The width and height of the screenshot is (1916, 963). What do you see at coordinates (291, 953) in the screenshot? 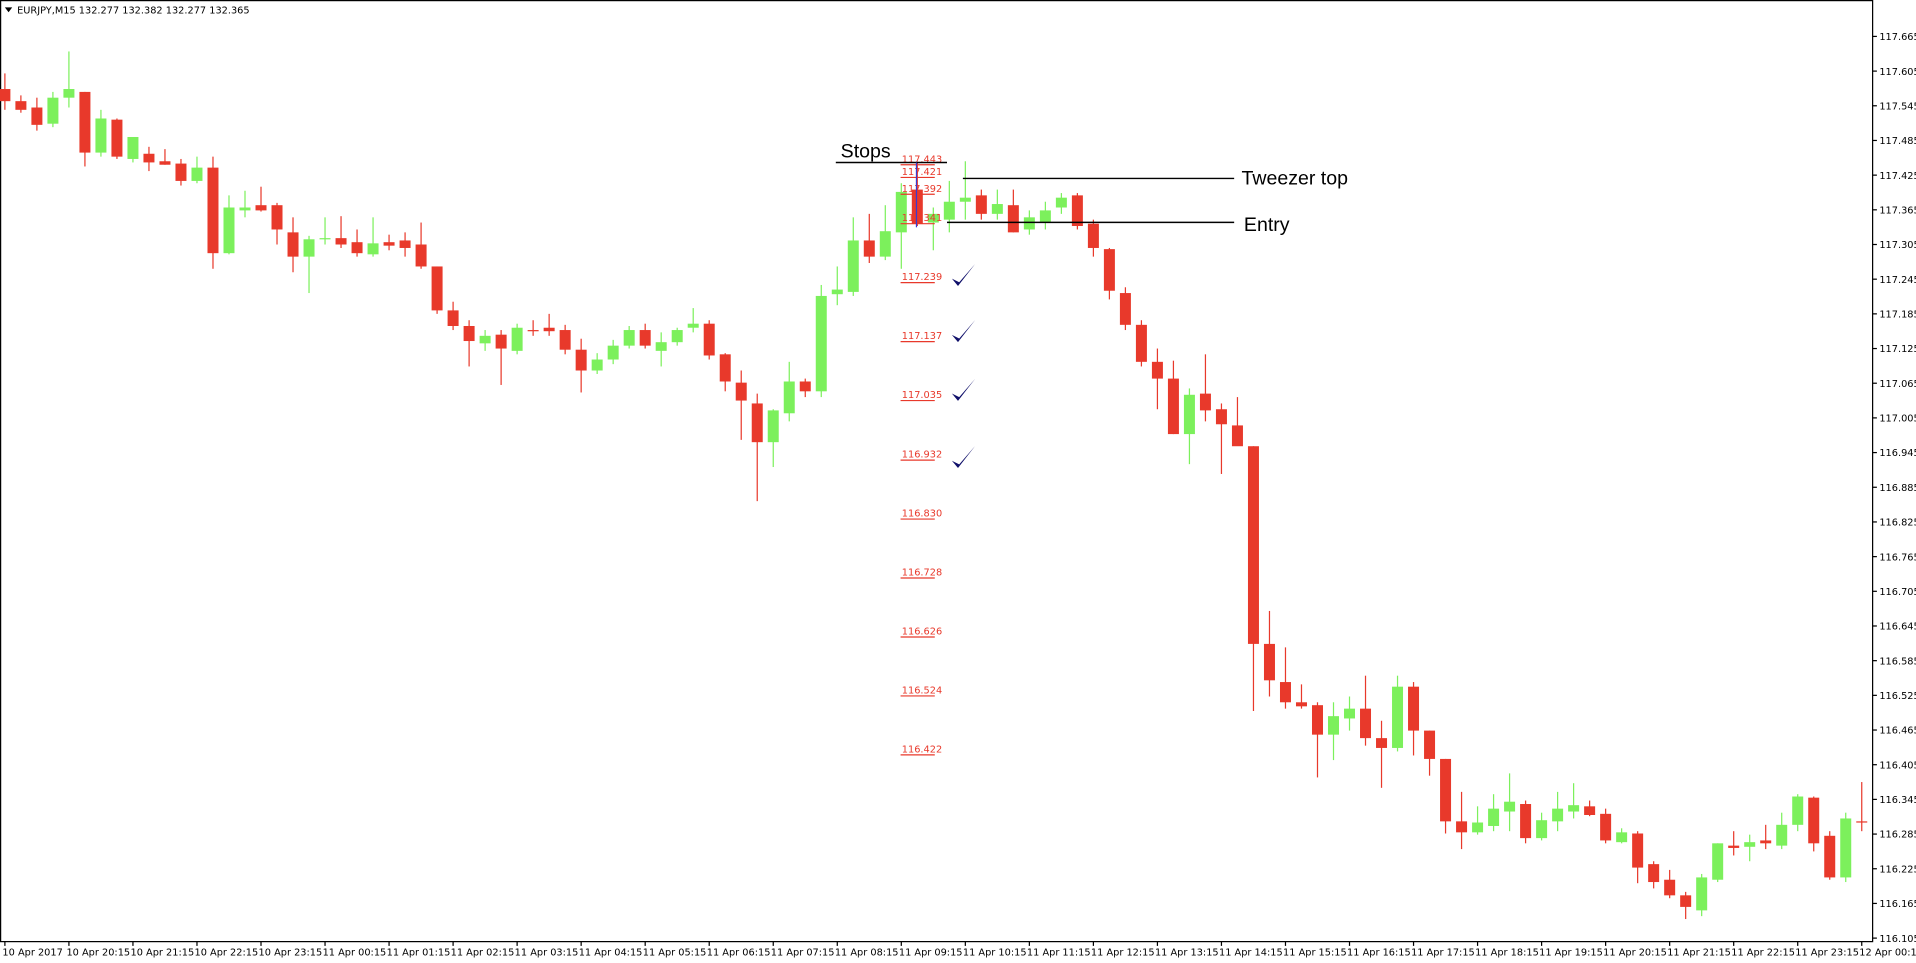
I see `x-tick-label: 10 Apr 23:15` at bounding box center [291, 953].